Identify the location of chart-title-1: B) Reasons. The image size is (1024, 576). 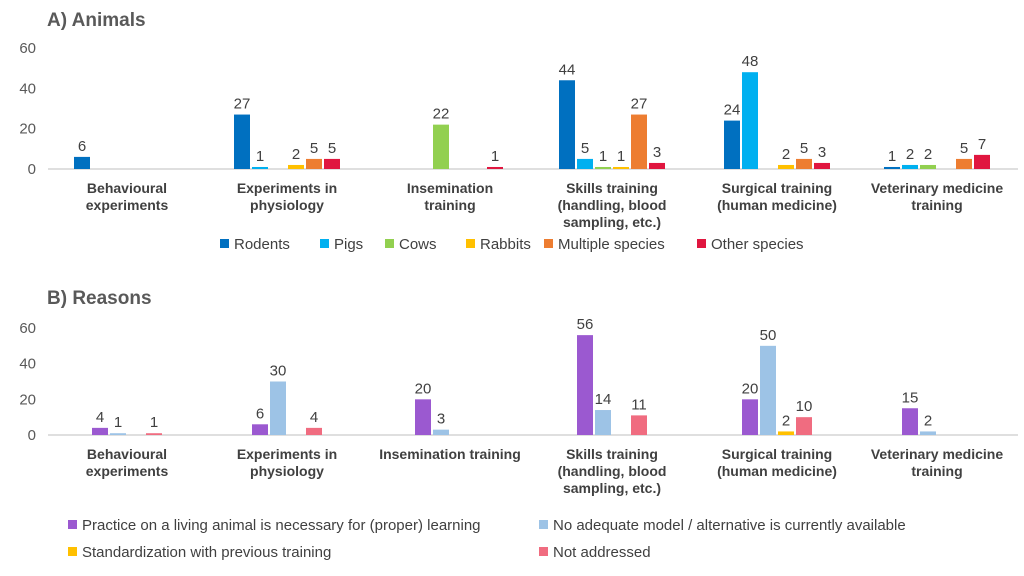
(99, 298).